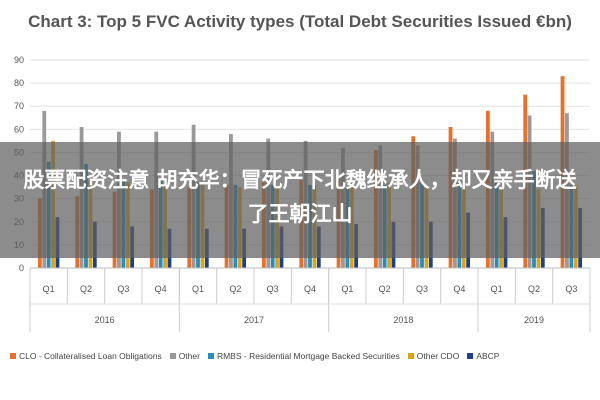  Describe the element at coordinates (105, 320) in the screenshot. I see `year-label: 2016` at that location.